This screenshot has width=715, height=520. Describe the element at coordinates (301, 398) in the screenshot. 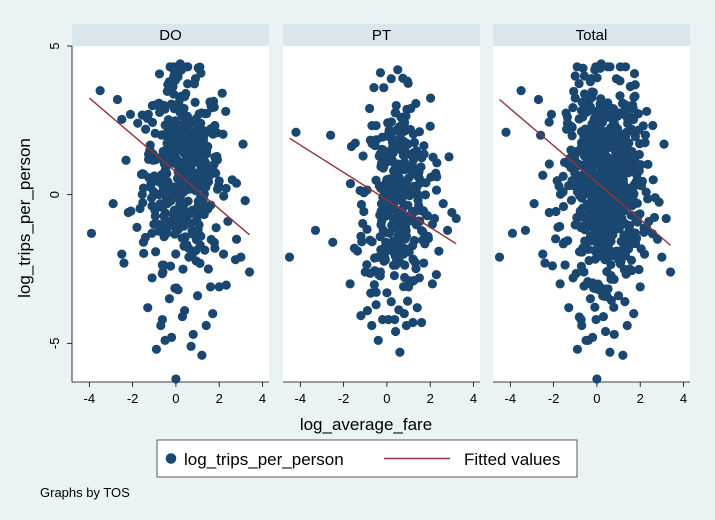

I see `x-tick-label: -4` at that location.